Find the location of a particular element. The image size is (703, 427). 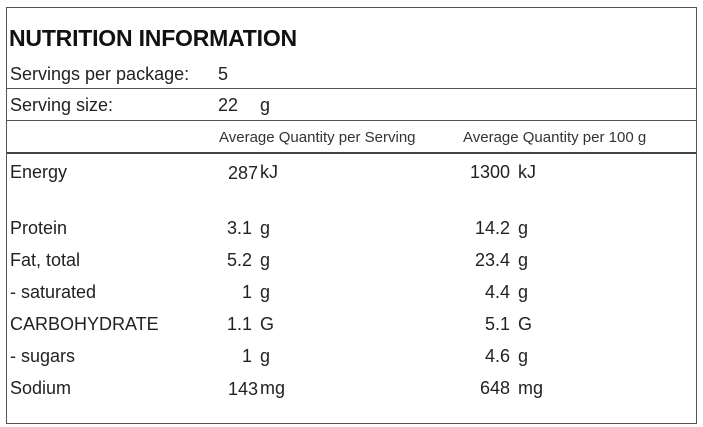

energy-per-100g-value: 1300 is located at coordinates (489, 172).